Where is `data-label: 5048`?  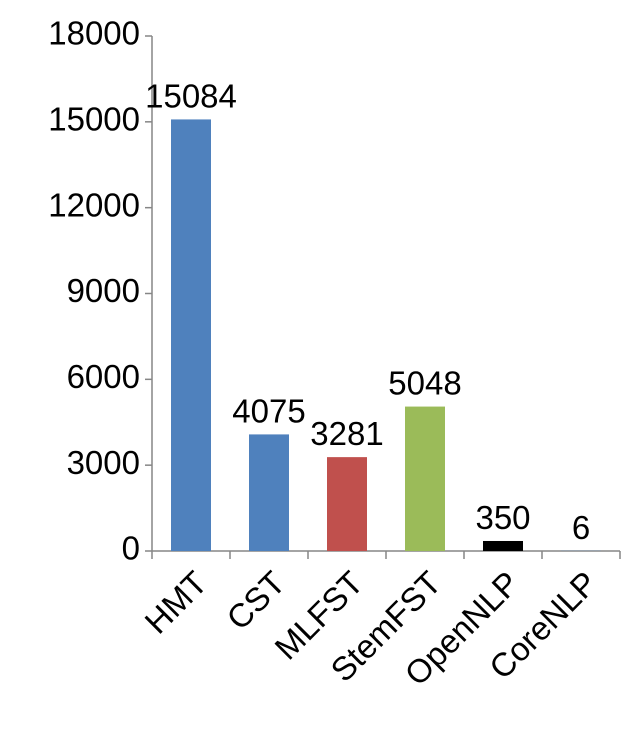
data-label: 5048 is located at coordinates (424, 383).